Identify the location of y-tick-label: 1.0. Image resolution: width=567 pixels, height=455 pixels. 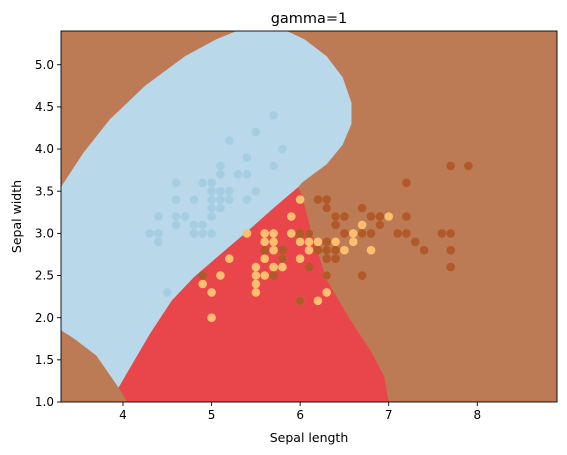
(44, 402).